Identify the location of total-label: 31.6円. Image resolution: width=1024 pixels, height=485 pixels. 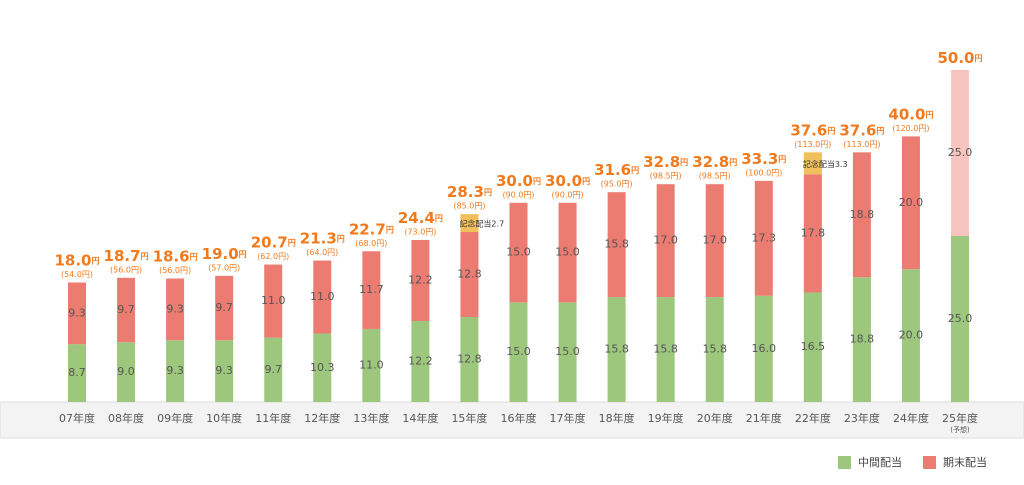
(616, 170).